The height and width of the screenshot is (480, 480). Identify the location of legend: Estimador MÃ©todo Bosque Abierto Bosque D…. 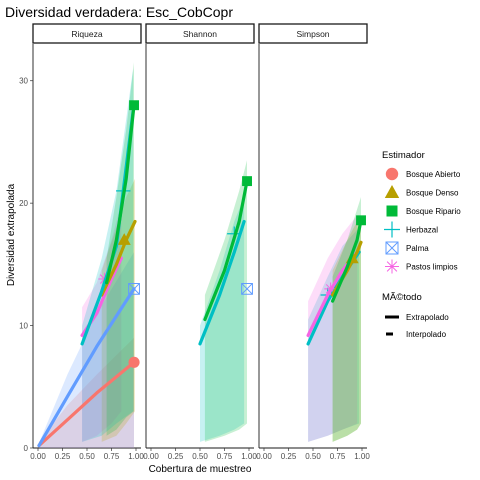
(421, 244).